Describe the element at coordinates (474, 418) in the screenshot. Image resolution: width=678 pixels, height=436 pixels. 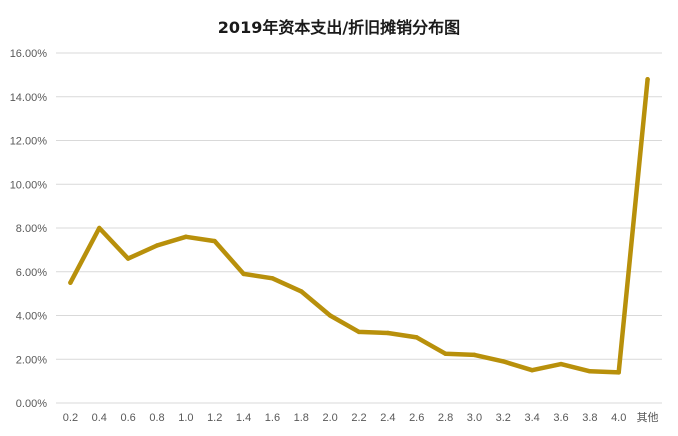
I see `x-tick-label: 3.0` at that location.